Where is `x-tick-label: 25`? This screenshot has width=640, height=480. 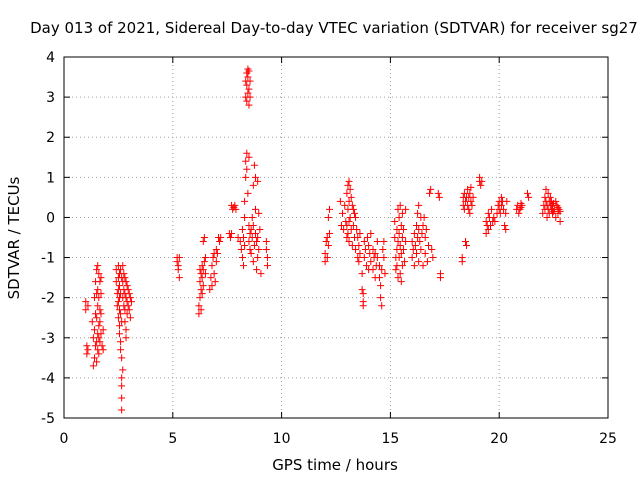
x-tick-label: 25 is located at coordinates (608, 439).